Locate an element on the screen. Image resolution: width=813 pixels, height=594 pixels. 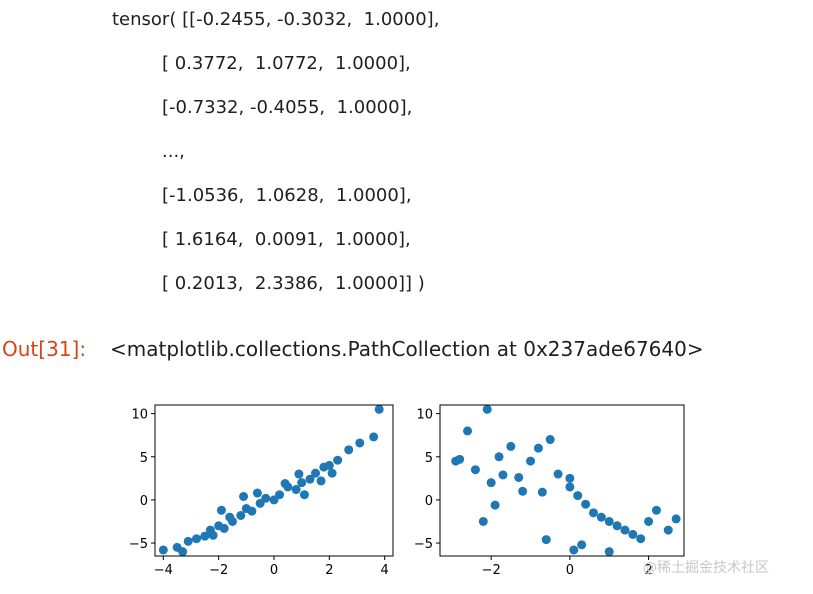
tensor-line: [ 1.6164, 0.0091, 1.0000], is located at coordinates (286, 239).